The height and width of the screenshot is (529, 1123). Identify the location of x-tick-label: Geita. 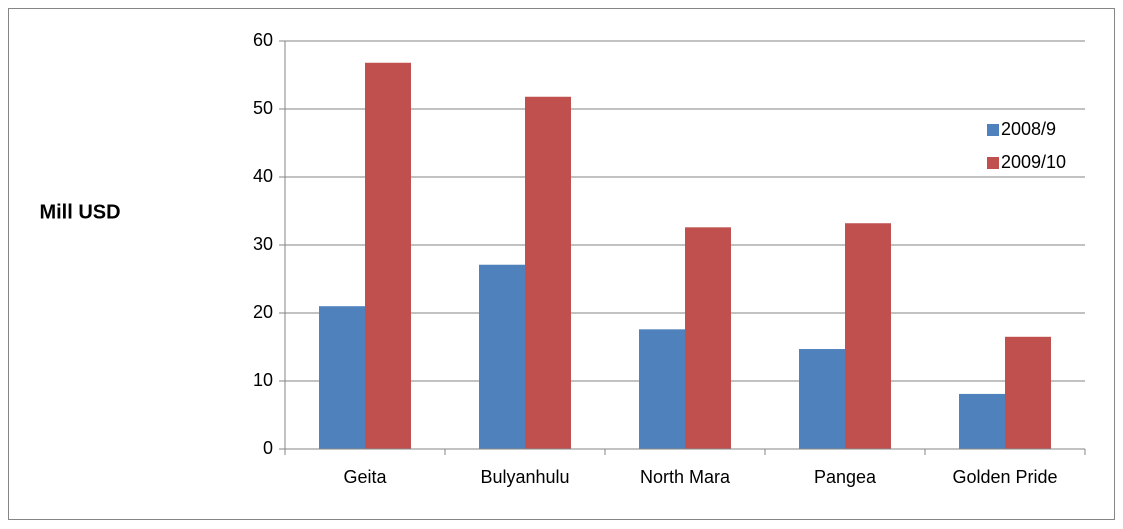
(365, 477).